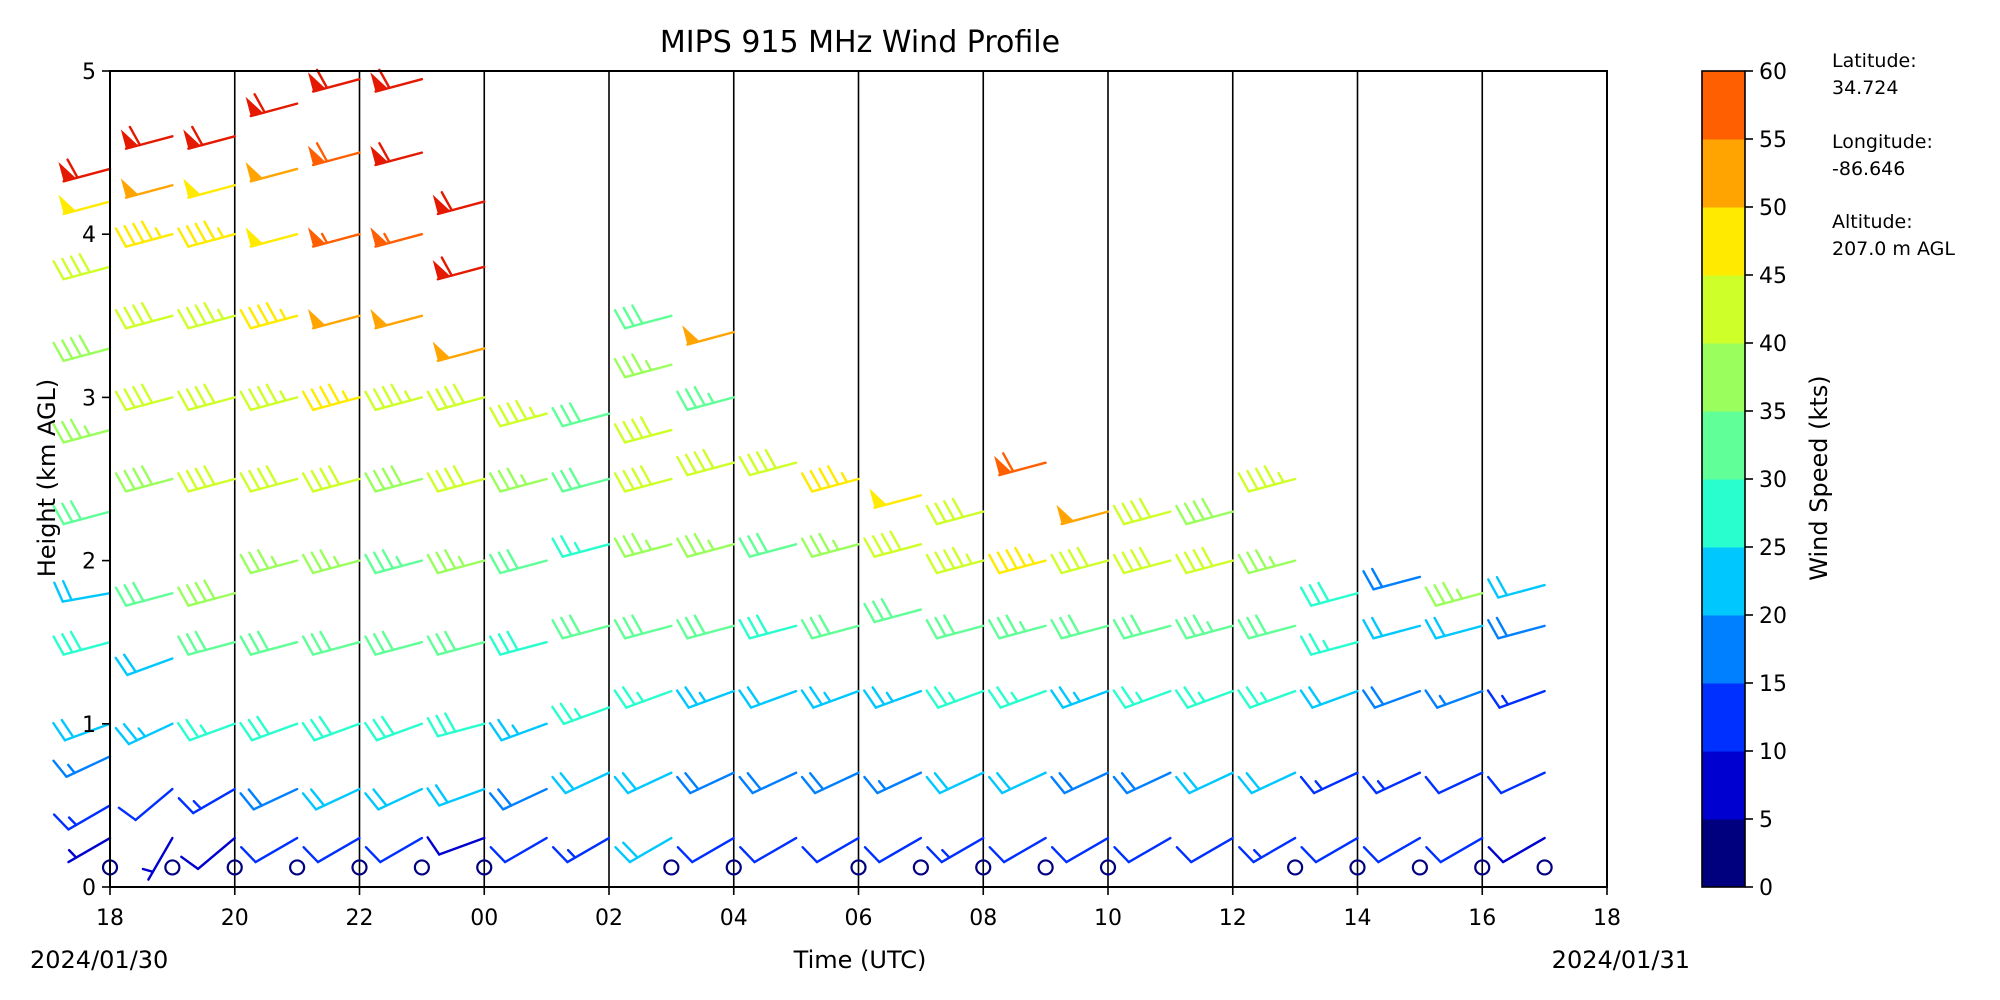  Describe the element at coordinates (920, 867) in the screenshot. I see `calm-marker` at that location.